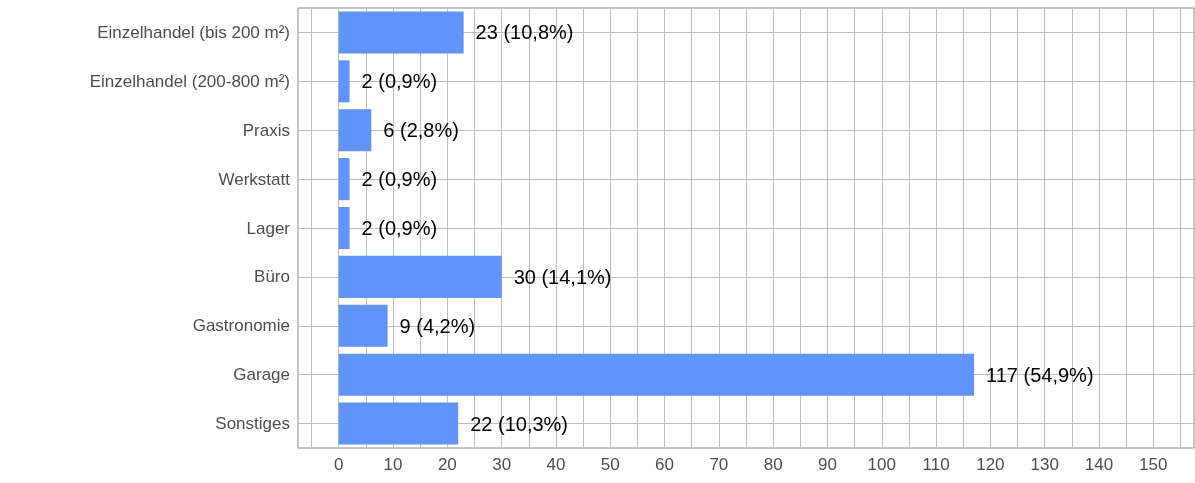 This screenshot has height=483, width=1195. I want to click on x-tick-label: 110, so click(936, 464).